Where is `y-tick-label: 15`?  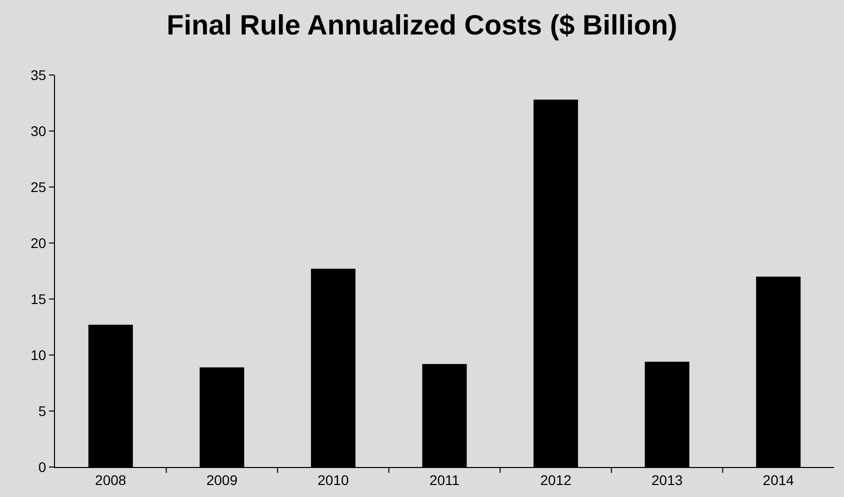 y-tick-label: 15 is located at coordinates (38, 298).